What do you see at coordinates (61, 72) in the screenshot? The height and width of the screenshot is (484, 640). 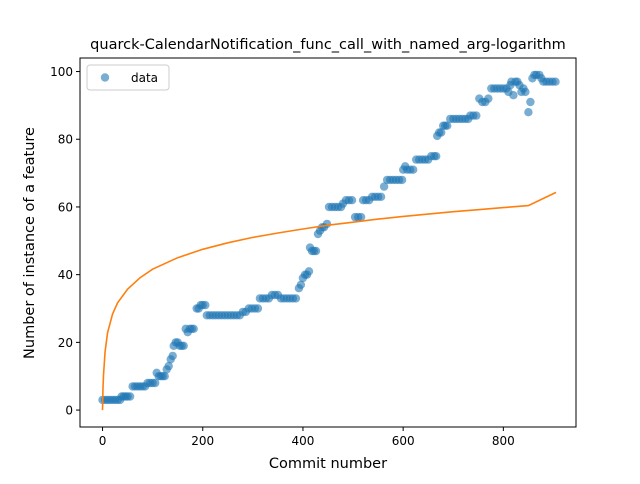 I see `y-tick-label: 100` at bounding box center [61, 72].